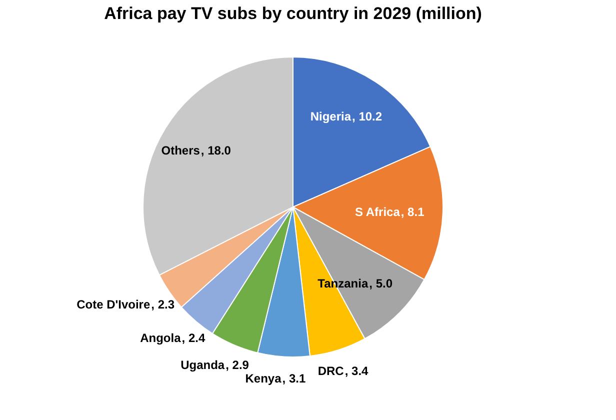  I want to click on data-label: , 8.1, so click(412, 211).